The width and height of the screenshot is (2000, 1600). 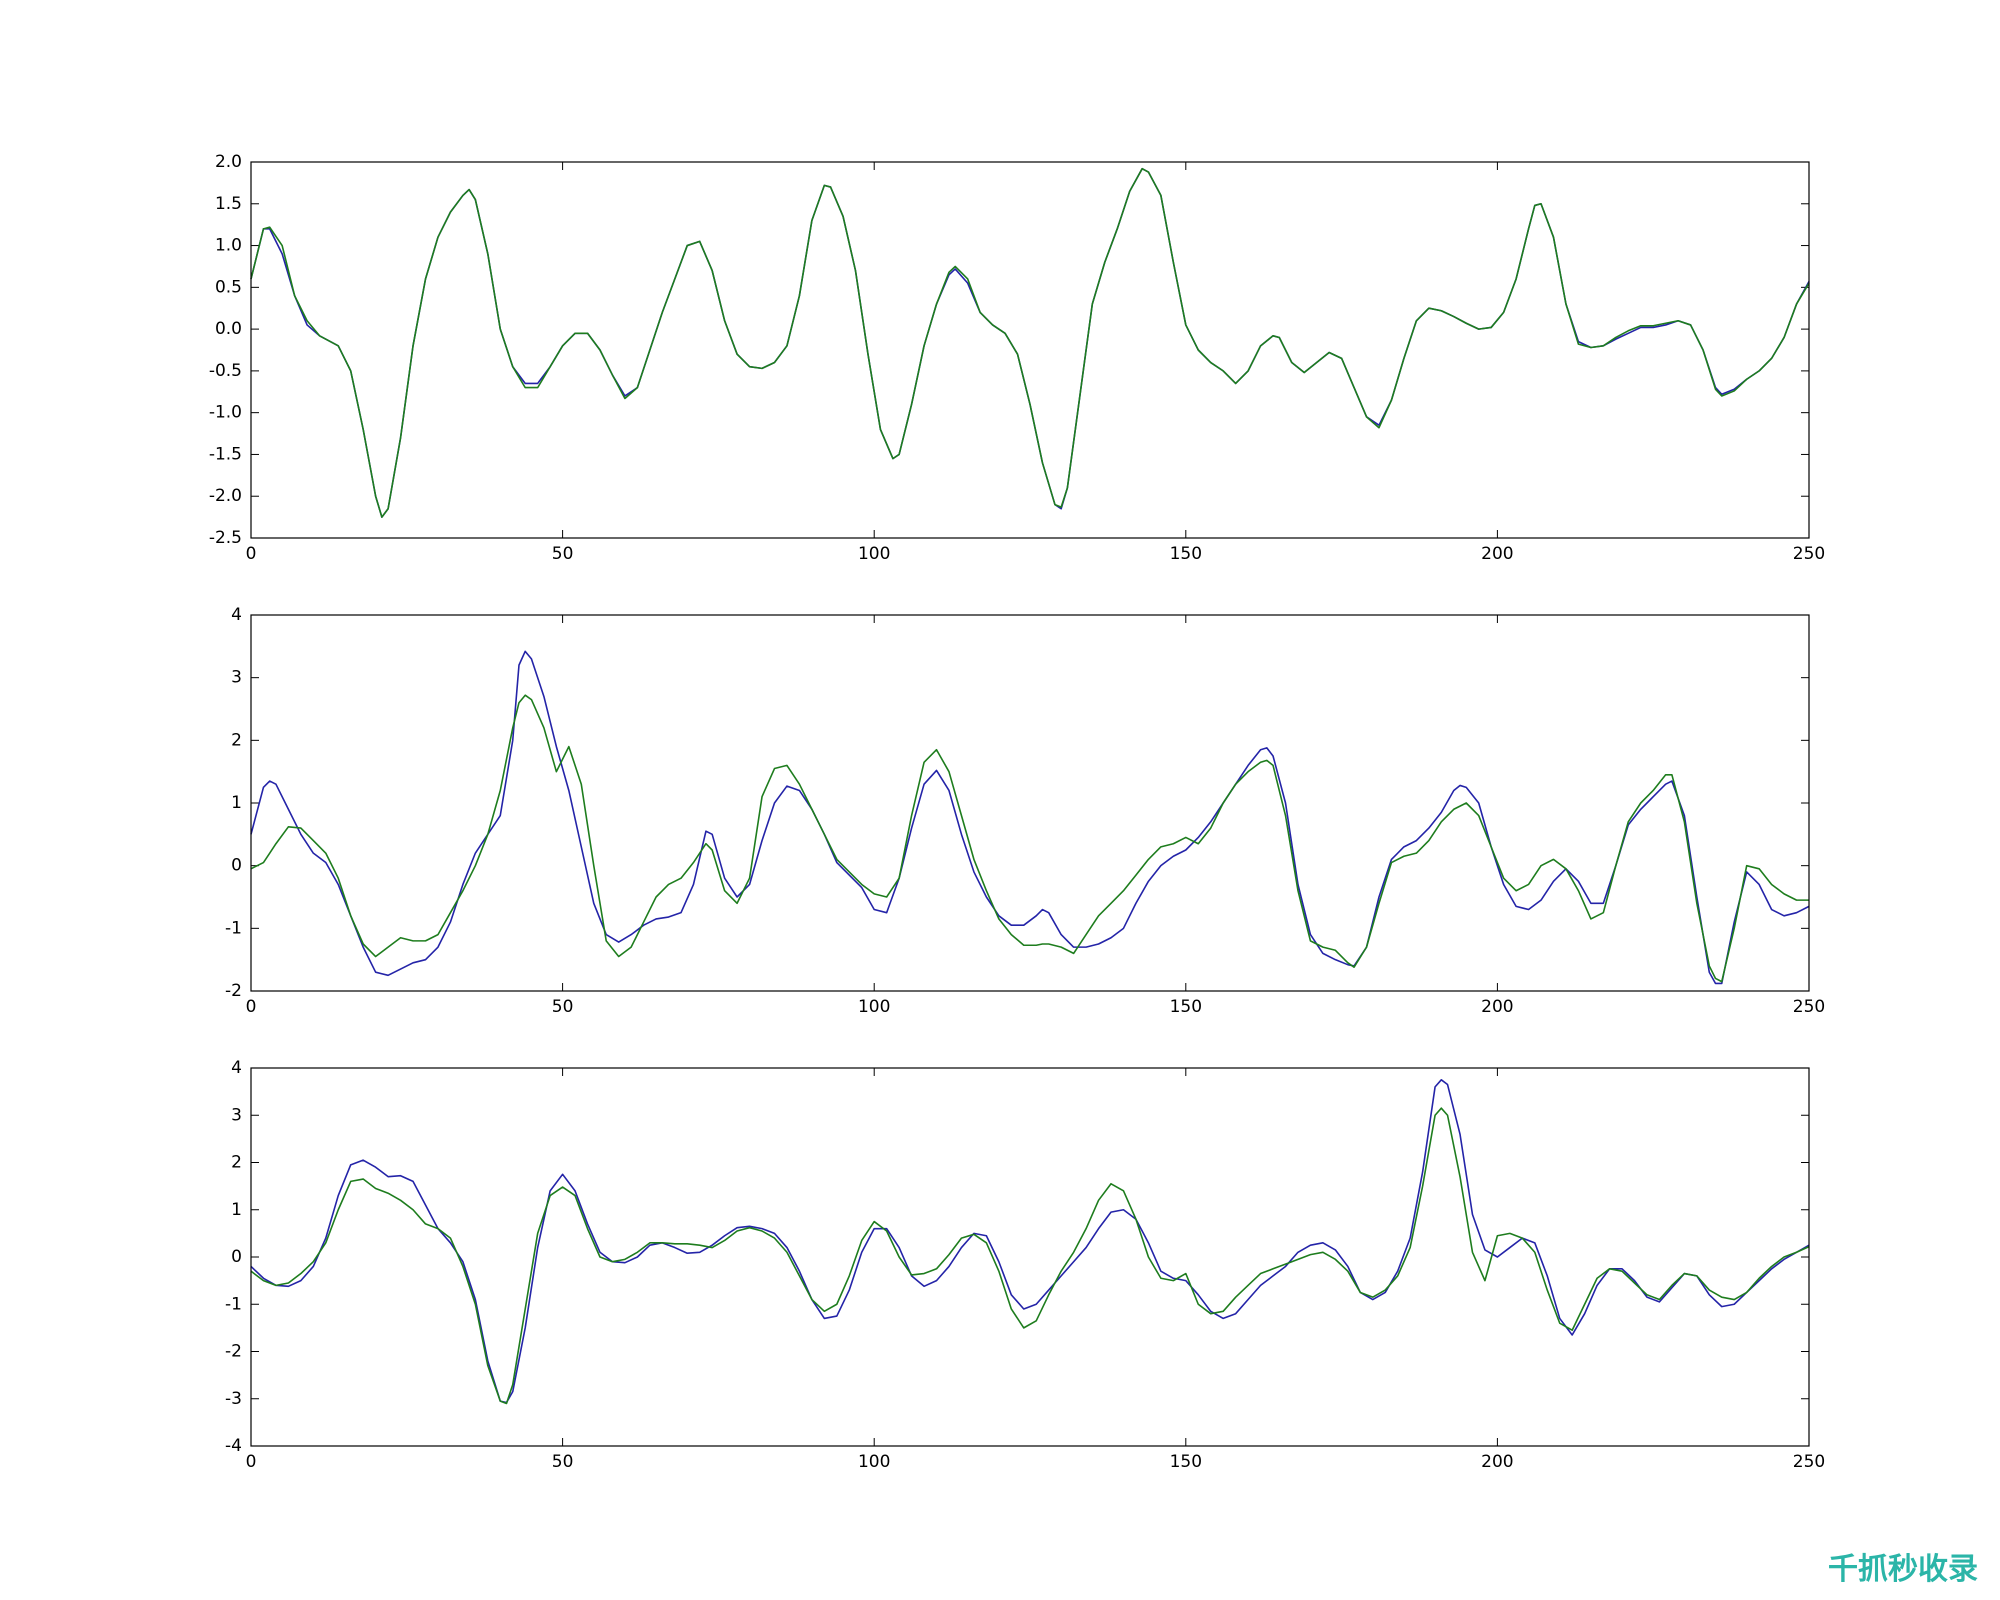 I want to click on y-tick-label: -3, so click(x=233, y=1399).